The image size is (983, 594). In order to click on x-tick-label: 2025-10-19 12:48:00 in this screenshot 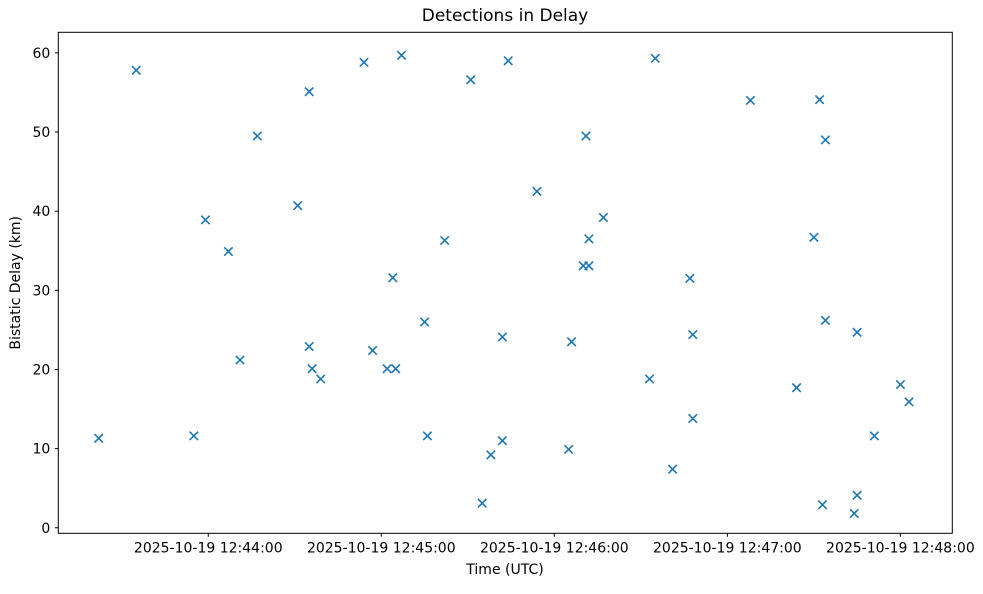, I will do `click(900, 548)`.